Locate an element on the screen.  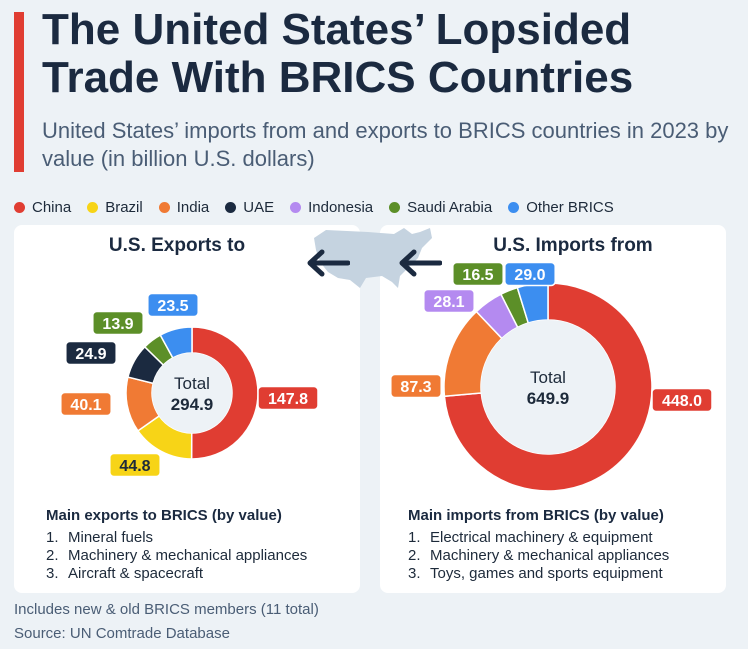
legend-label: Brazil is located at coordinates (124, 207).